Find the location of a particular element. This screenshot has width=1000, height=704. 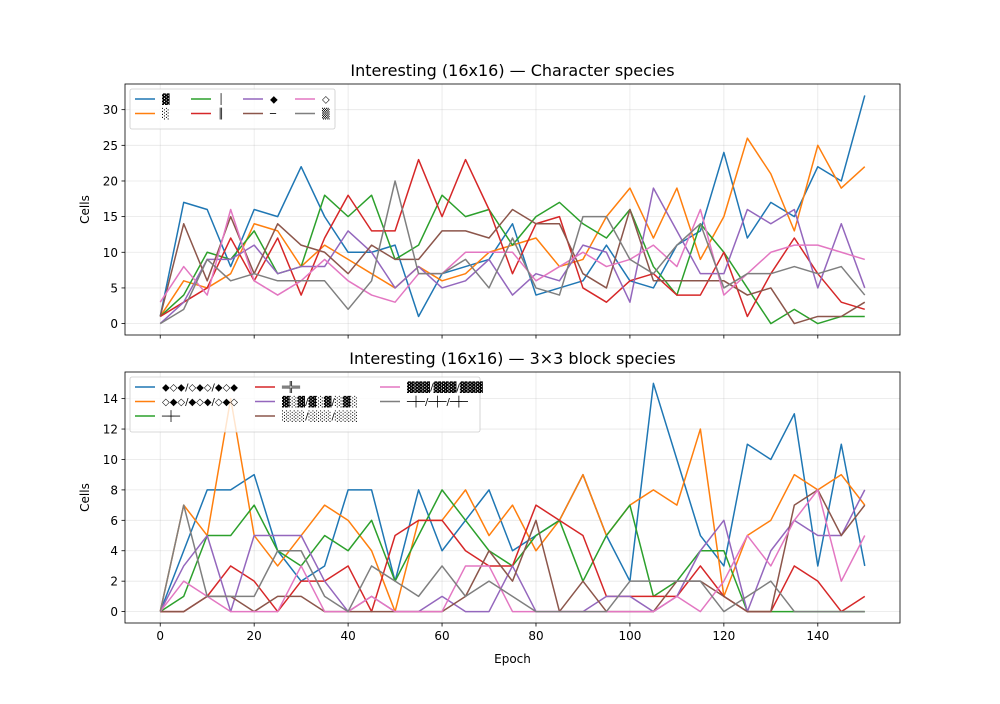

legend-label: ─┼─ is located at coordinates (171, 416).